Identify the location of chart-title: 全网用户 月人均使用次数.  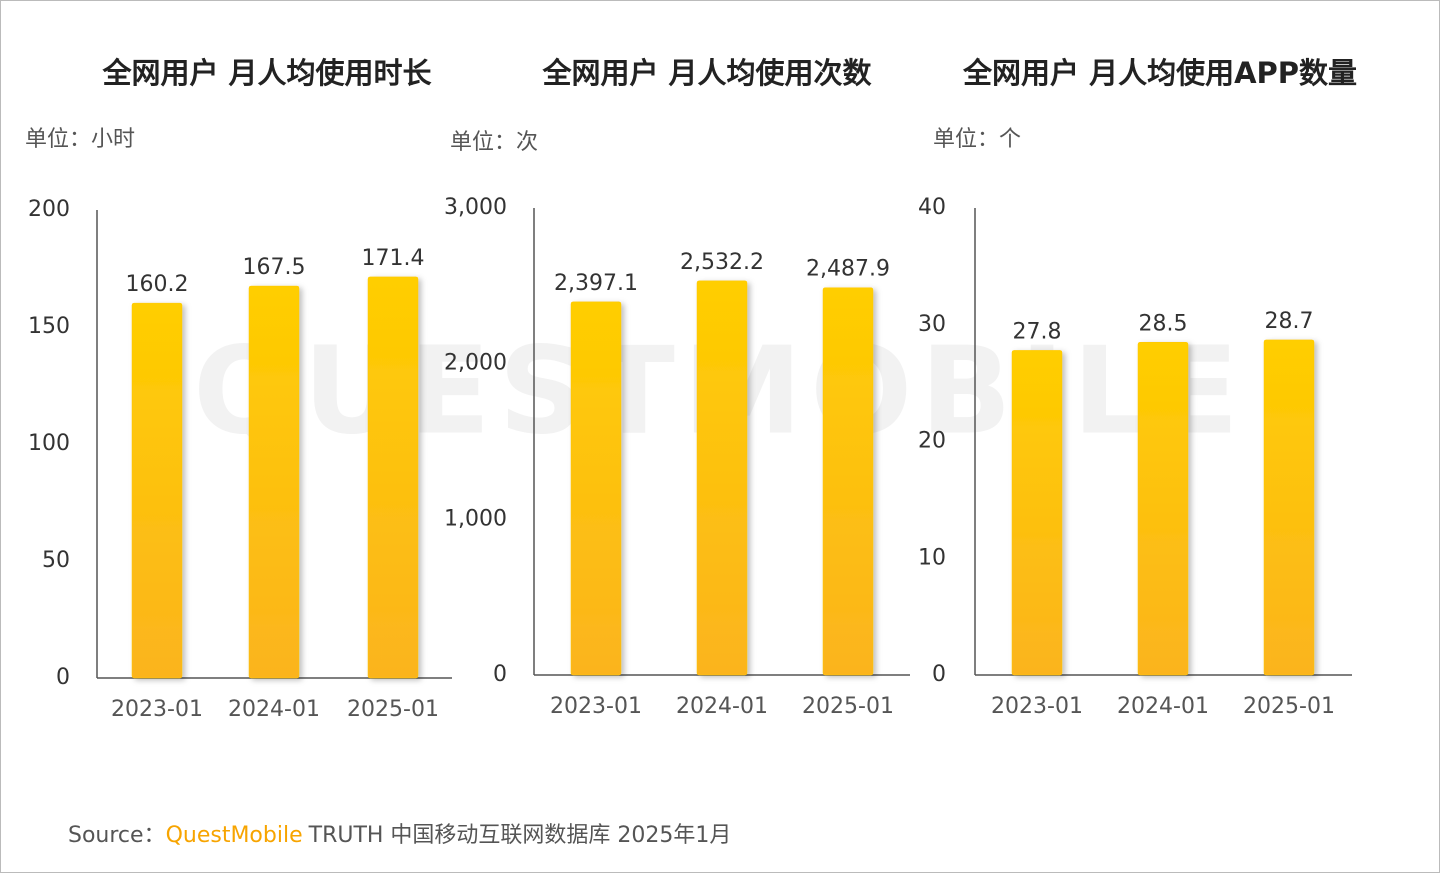
(706, 73).